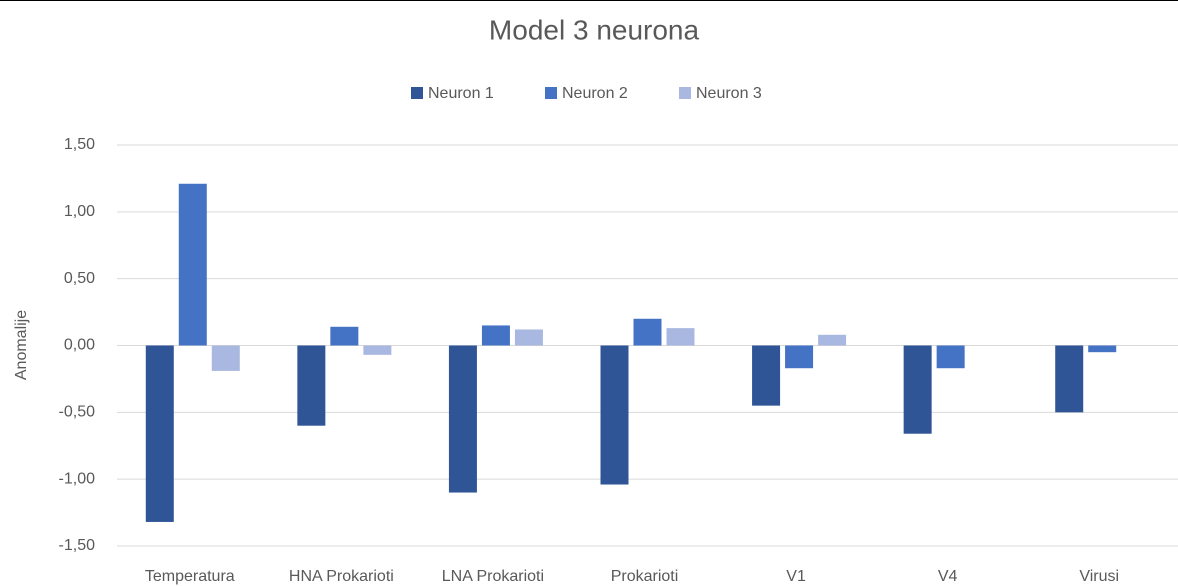 The width and height of the screenshot is (1178, 586). Describe the element at coordinates (594, 29) in the screenshot. I see `chart-title: Model 3 neurona` at that location.